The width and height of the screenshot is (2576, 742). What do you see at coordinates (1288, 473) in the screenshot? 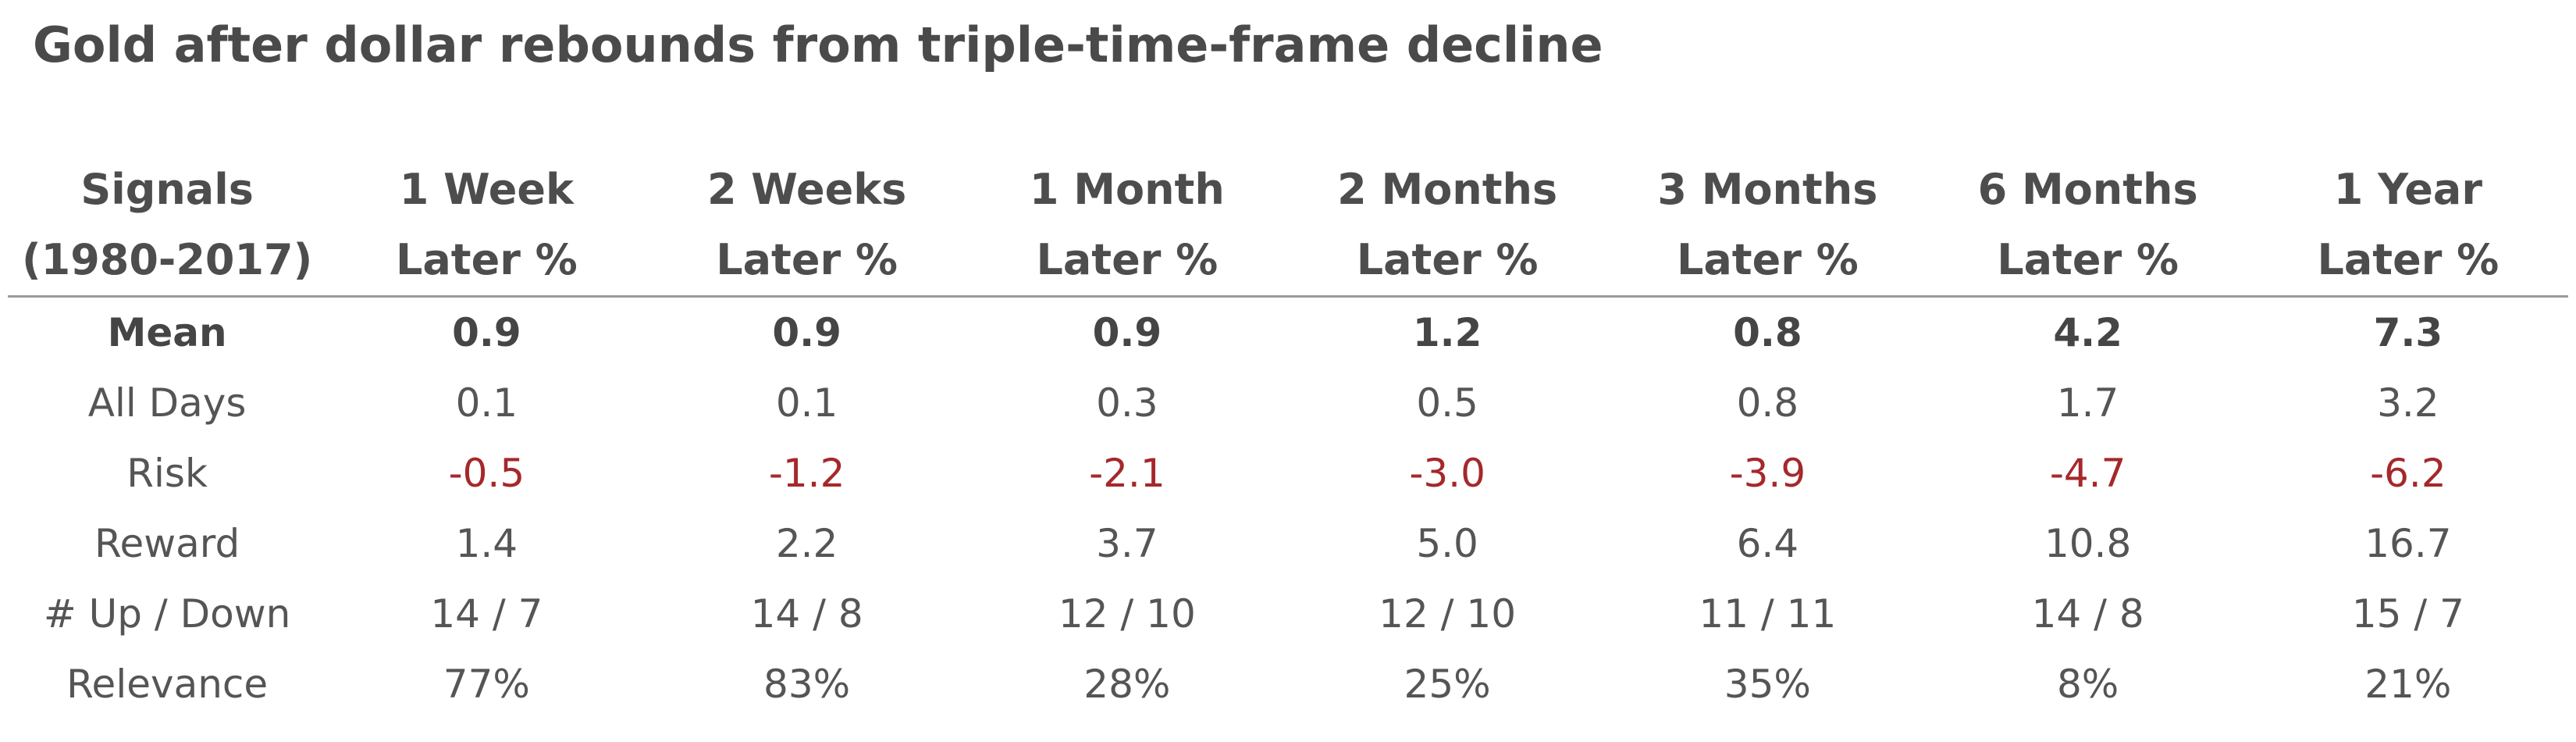
I see `table-row-risk: Risk -0.5 -1.2 -2.1 -3.0 -3.9 -4.7 -6.2` at bounding box center [1288, 473].